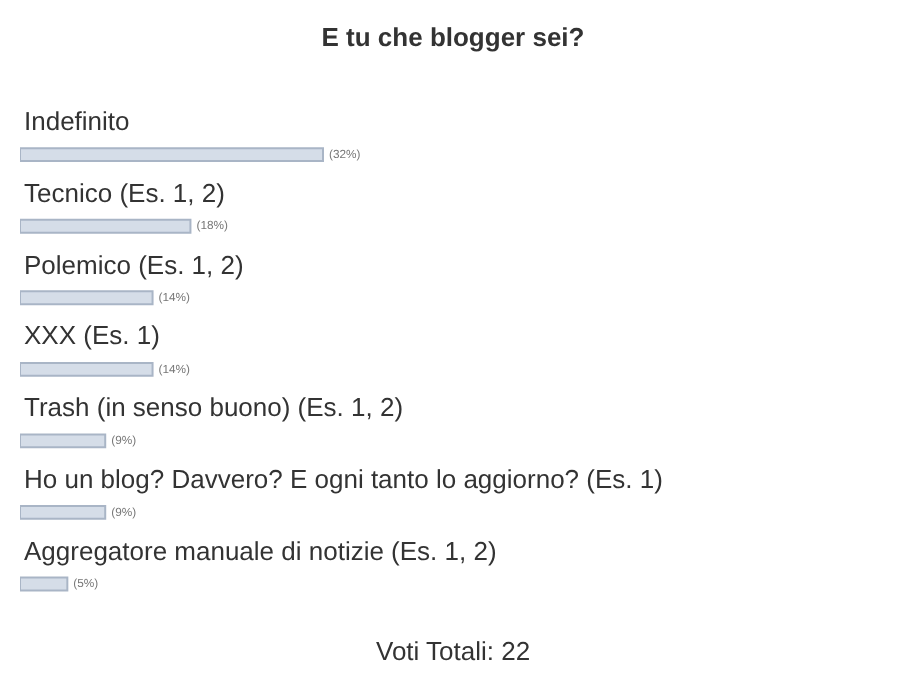 The height and width of the screenshot is (688, 906). I want to click on y-tick-label: XXX (Es. 1), so click(92, 335).